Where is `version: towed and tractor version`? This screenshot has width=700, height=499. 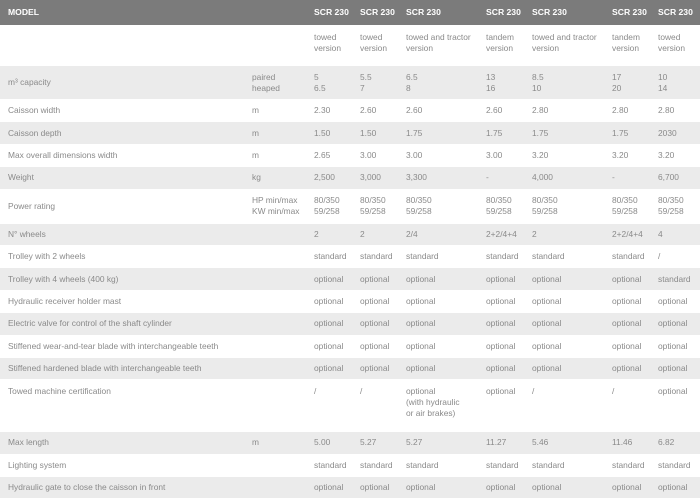
version: towed and tractor version is located at coordinates (446, 45).